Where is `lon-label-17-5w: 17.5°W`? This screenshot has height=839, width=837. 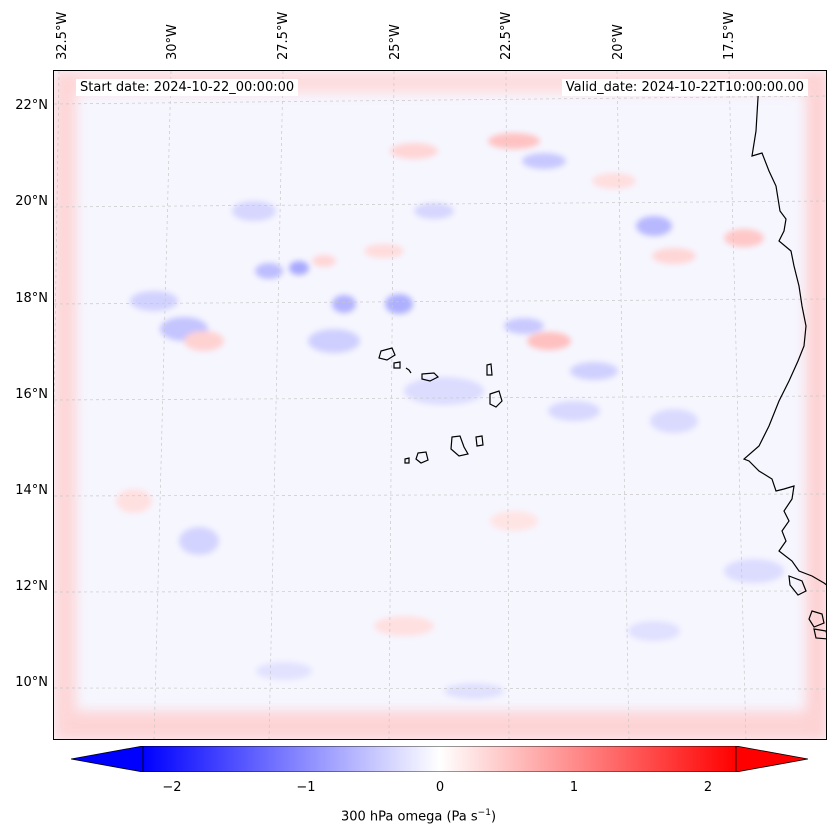
lon-label-17-5w: 17.5°W is located at coordinates (729, 35).